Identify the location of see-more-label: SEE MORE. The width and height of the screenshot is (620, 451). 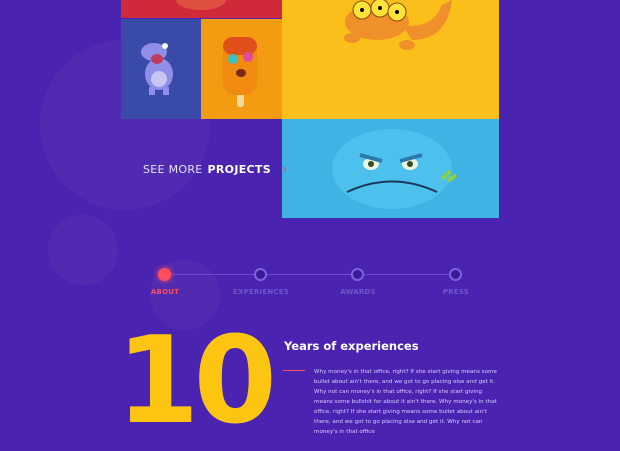
(173, 169).